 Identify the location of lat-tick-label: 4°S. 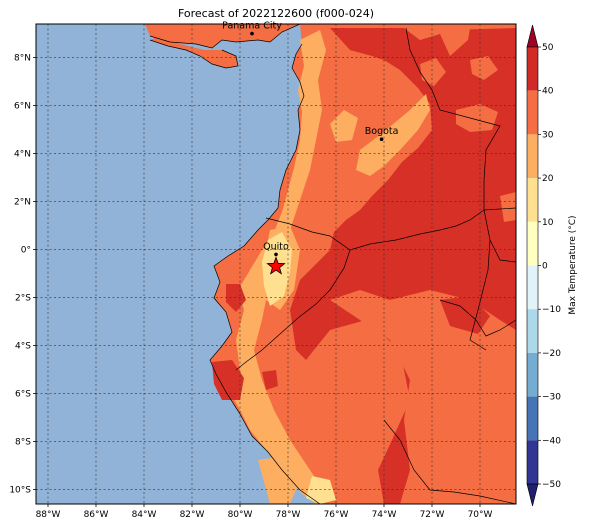
(23, 347).